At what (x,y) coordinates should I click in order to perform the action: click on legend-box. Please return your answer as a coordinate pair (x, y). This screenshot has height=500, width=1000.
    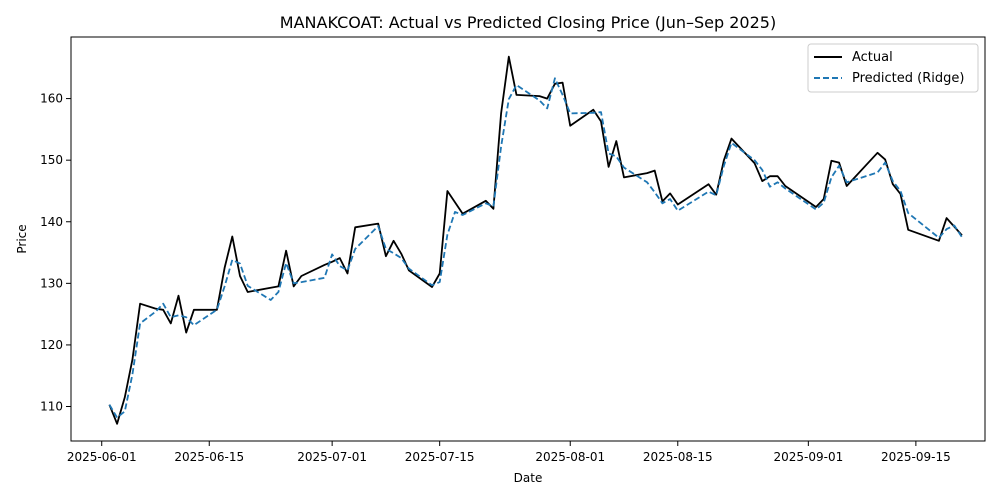
    Looking at the image, I should click on (893, 68).